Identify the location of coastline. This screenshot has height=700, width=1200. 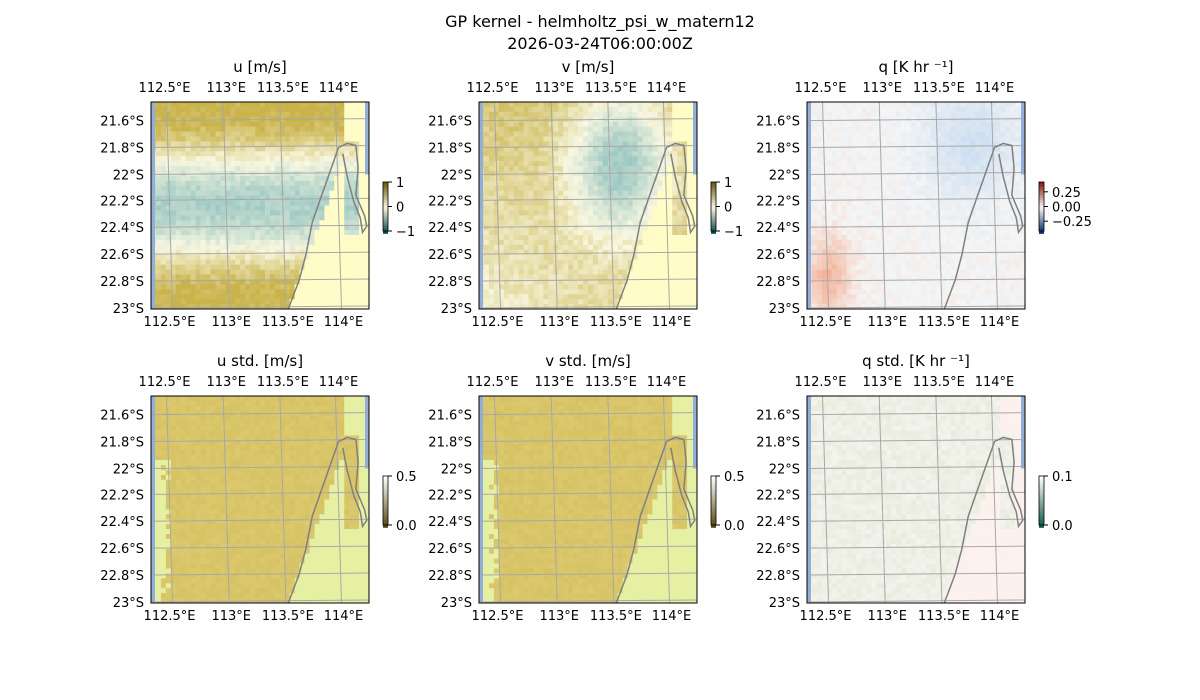
(327, 226).